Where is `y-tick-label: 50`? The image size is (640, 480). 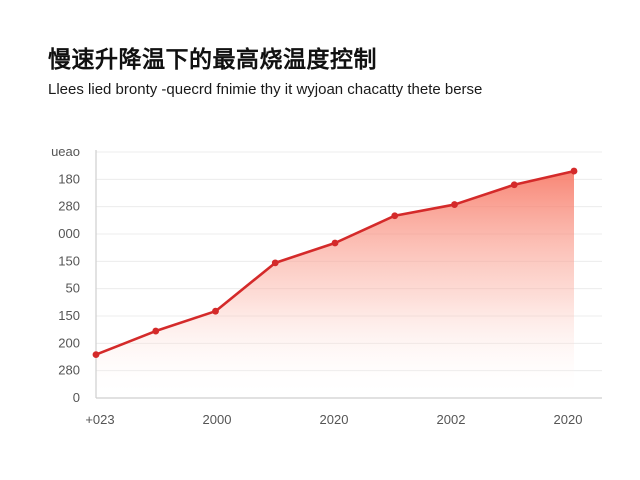
y-tick-label: 50 is located at coordinates (73, 288).